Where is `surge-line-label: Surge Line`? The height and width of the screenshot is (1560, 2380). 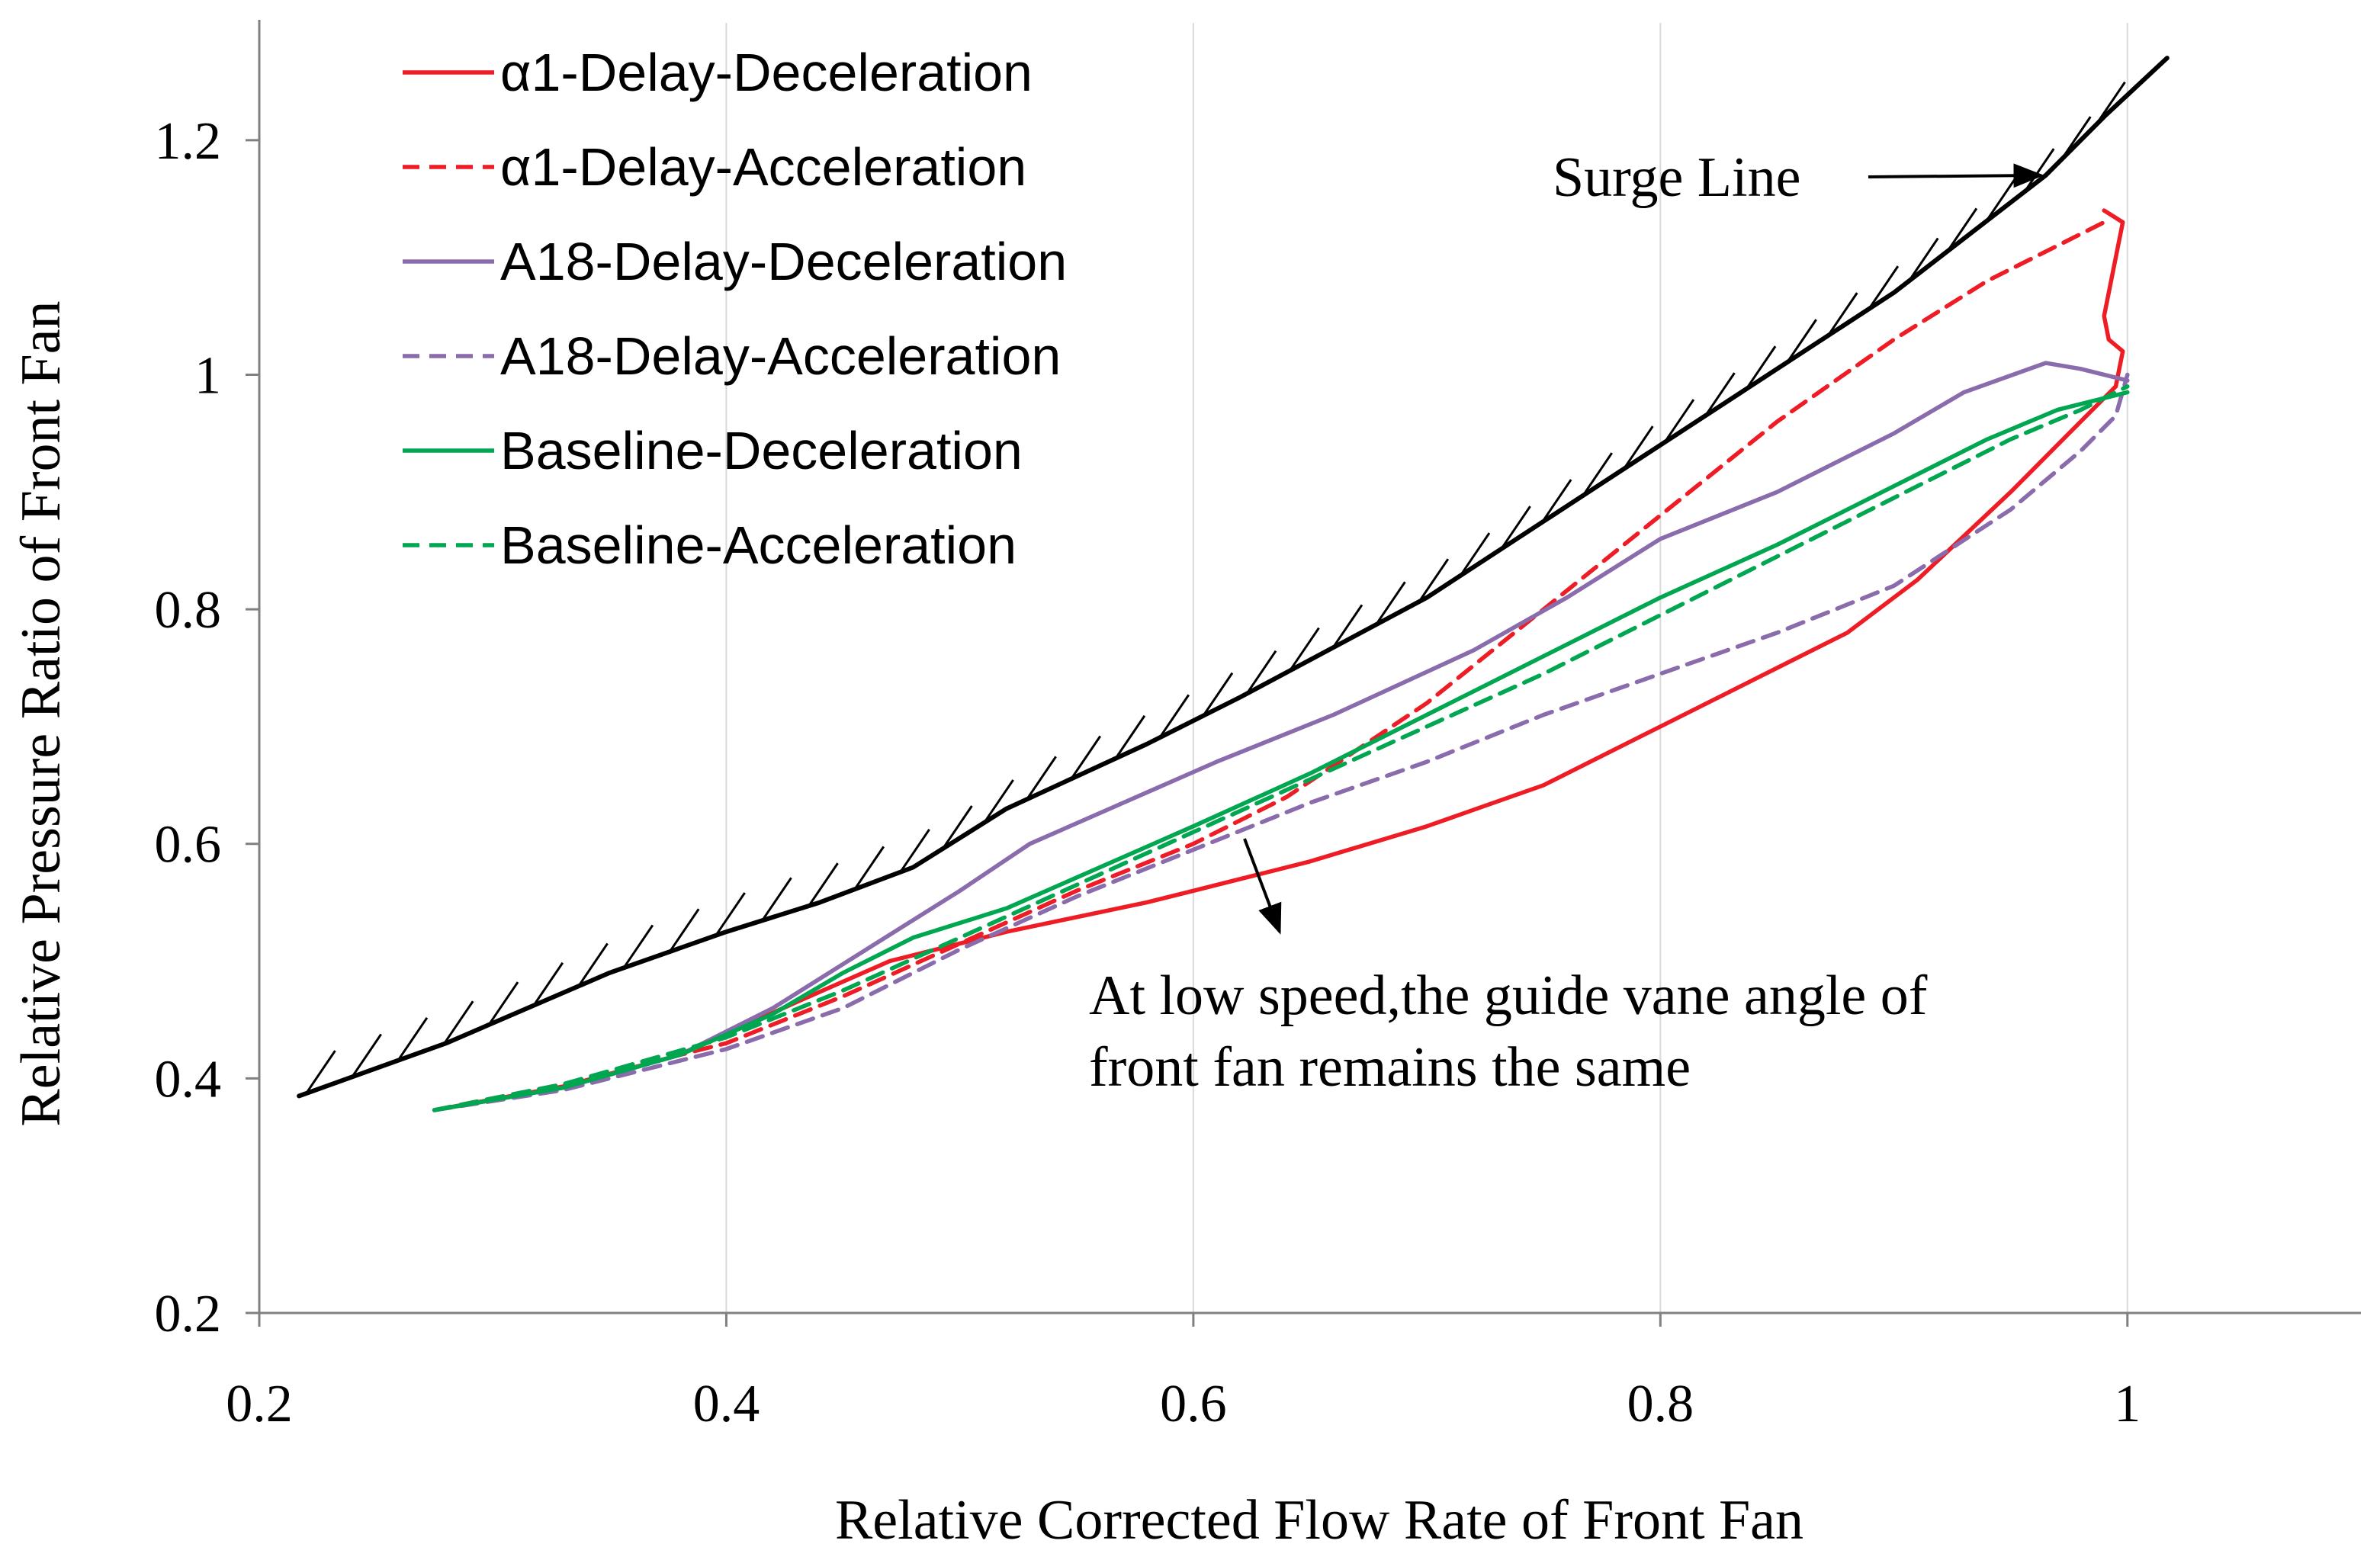 surge-line-label: Surge Line is located at coordinates (1676, 177).